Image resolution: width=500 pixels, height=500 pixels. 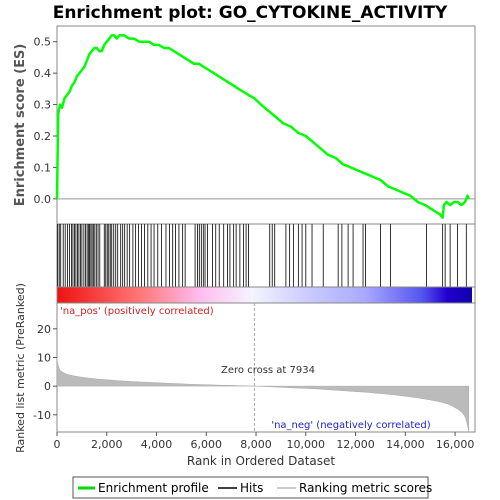 I want to click on legend-label-enrichment: Enrichment profile, so click(x=153, y=488).